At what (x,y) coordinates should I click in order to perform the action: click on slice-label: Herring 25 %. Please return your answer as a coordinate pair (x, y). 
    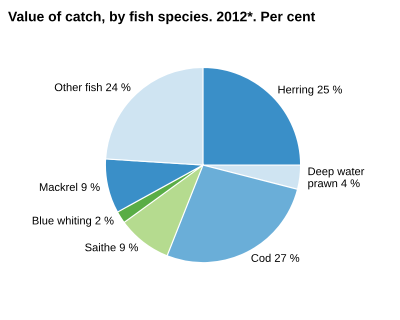
    Looking at the image, I should click on (310, 90).